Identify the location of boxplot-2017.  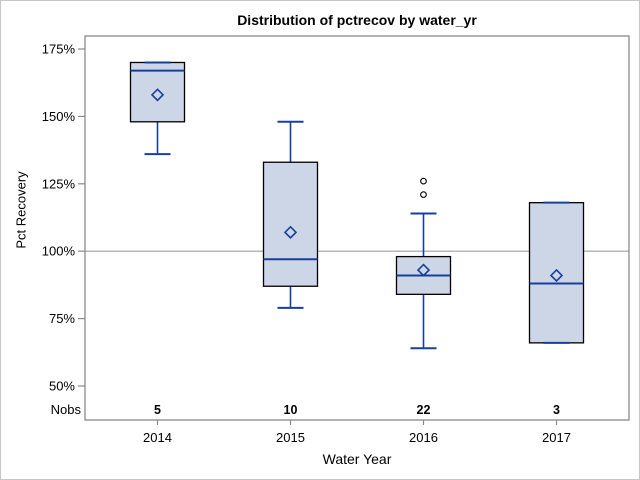
(556, 272).